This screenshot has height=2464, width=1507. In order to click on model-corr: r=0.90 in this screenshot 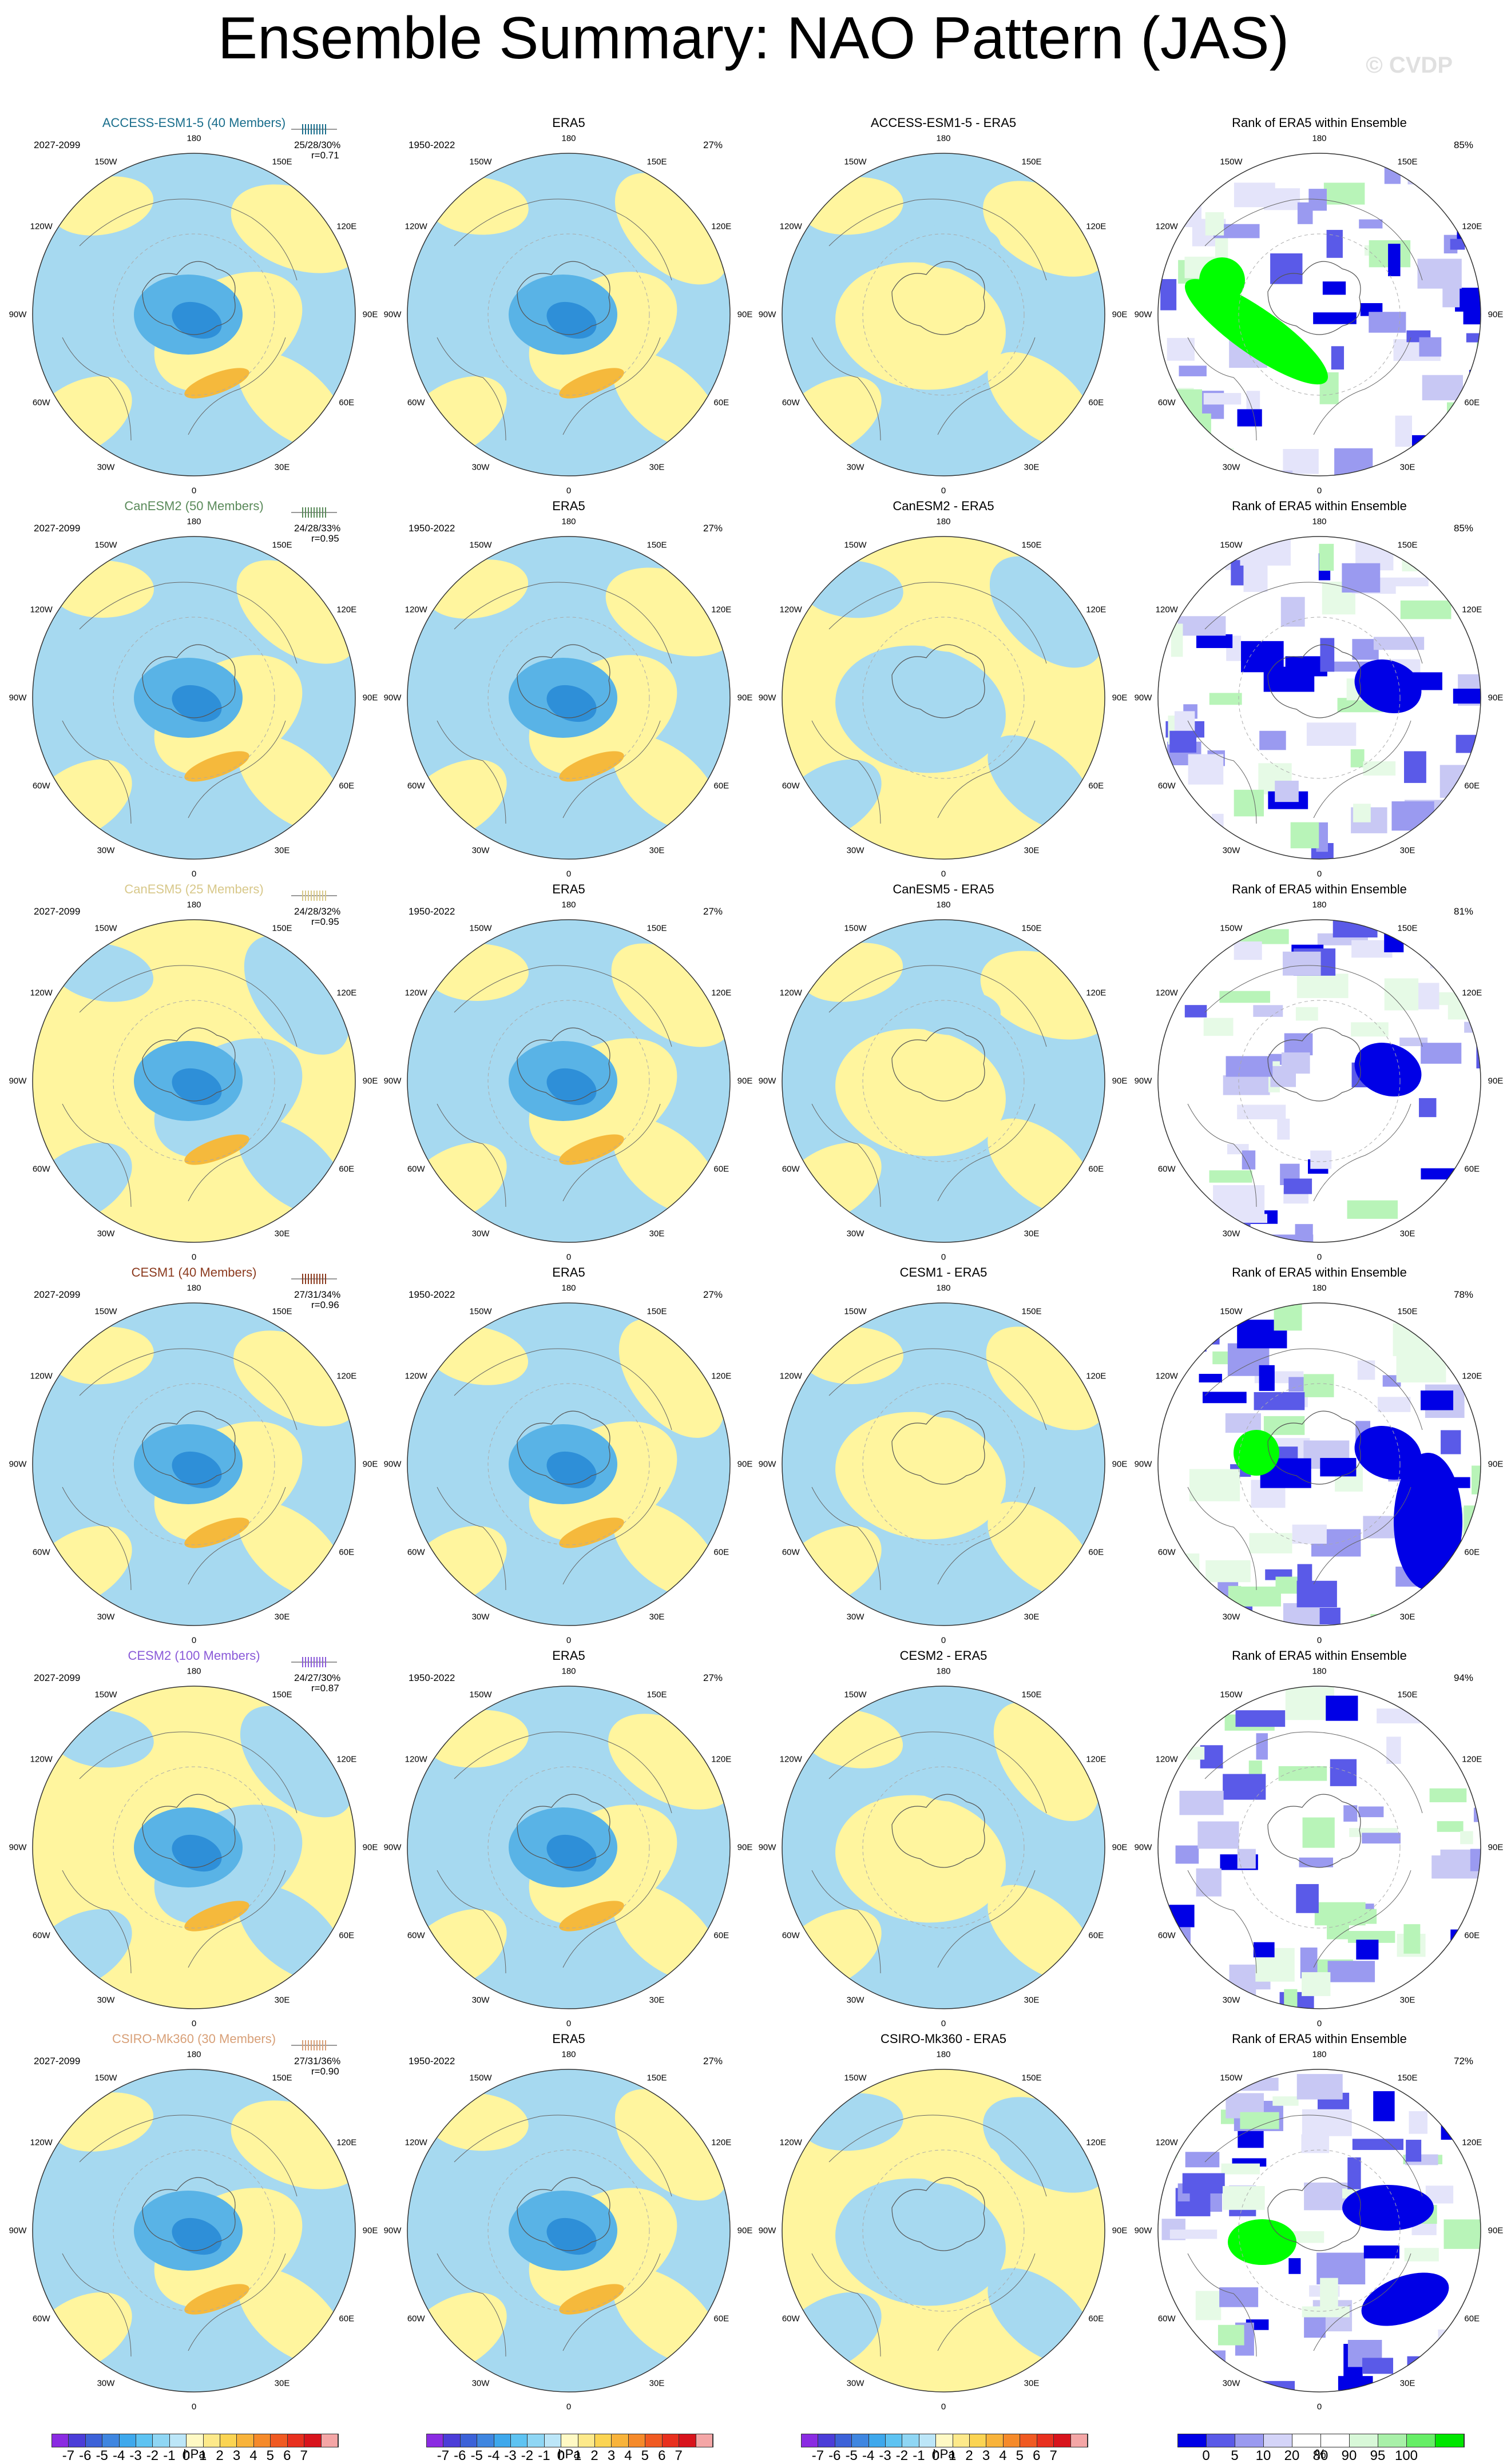, I will do `click(325, 2071)`.